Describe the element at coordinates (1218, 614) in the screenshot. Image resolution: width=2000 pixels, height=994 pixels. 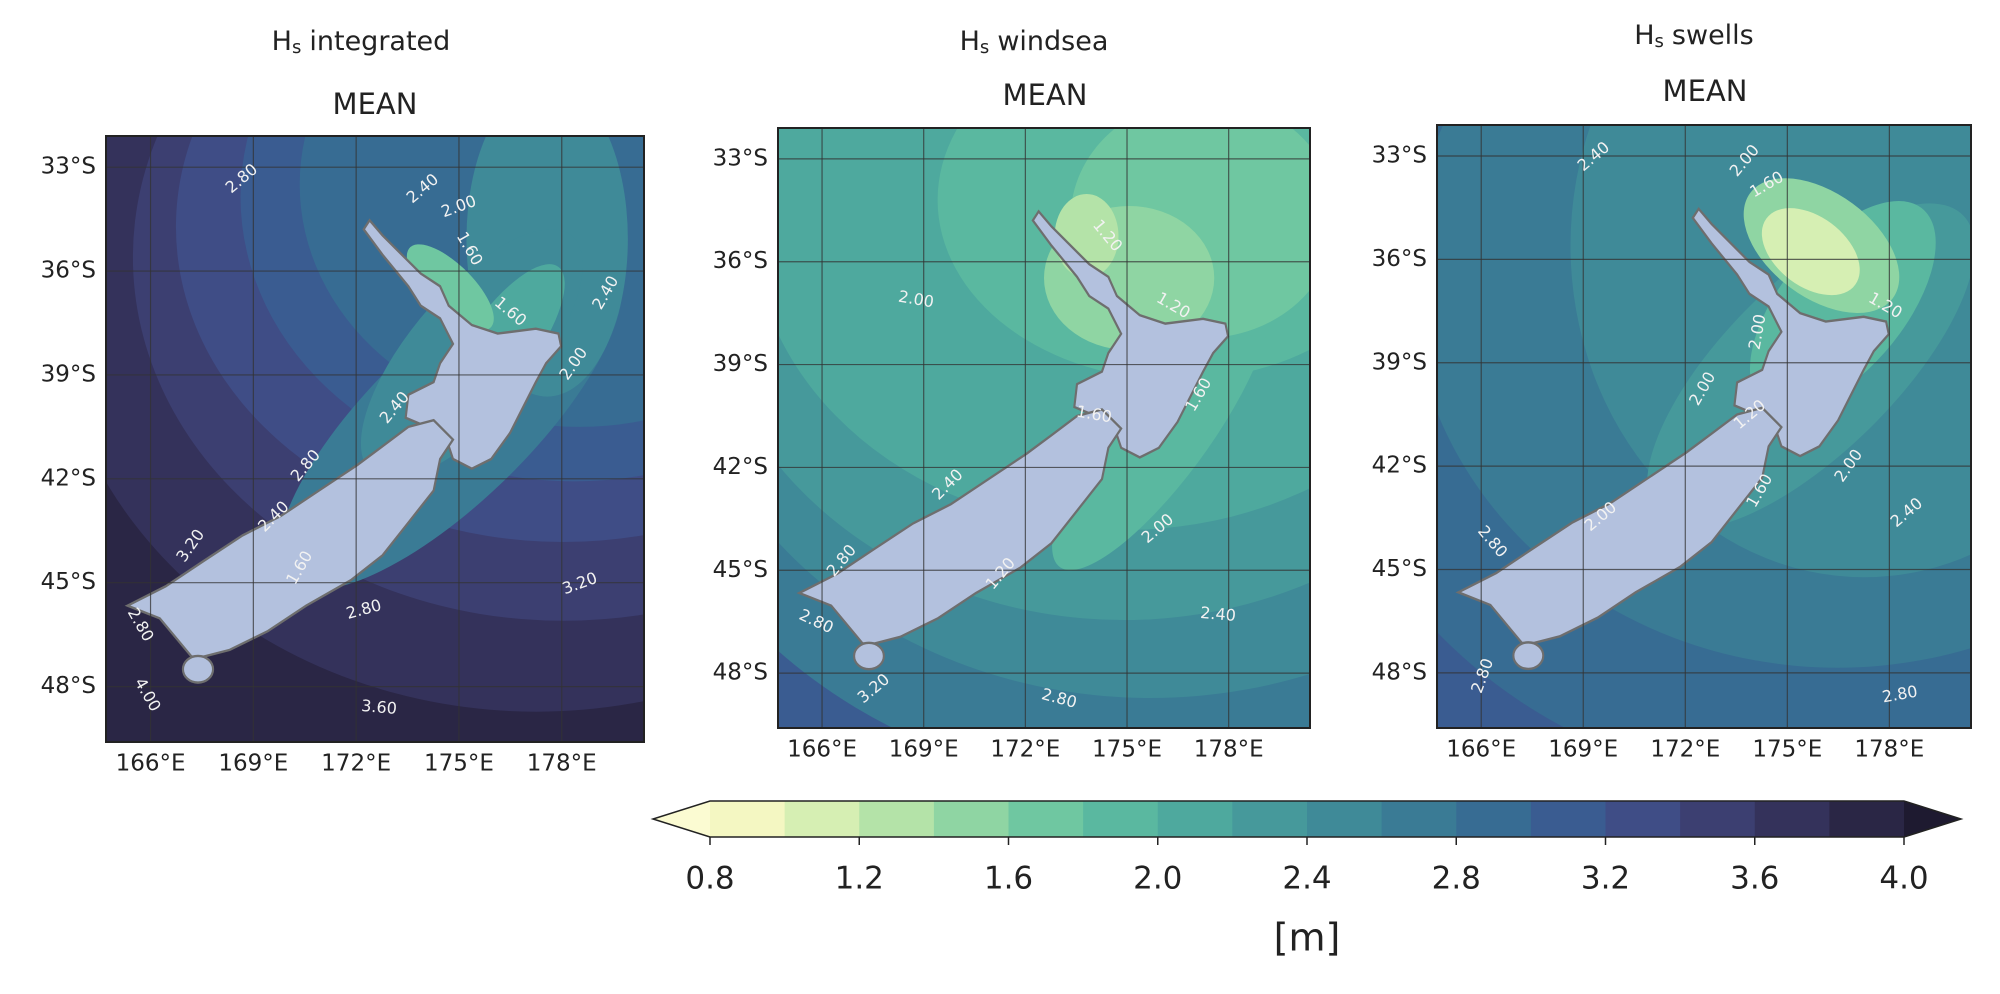
I see `contour-label: 2.40` at that location.